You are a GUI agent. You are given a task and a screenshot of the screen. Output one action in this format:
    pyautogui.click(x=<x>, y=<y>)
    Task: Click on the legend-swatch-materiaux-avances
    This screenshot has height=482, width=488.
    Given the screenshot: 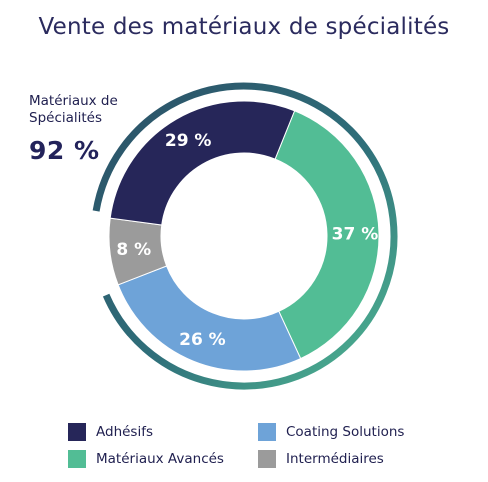 What is the action you would take?
    pyautogui.click(x=77, y=459)
    